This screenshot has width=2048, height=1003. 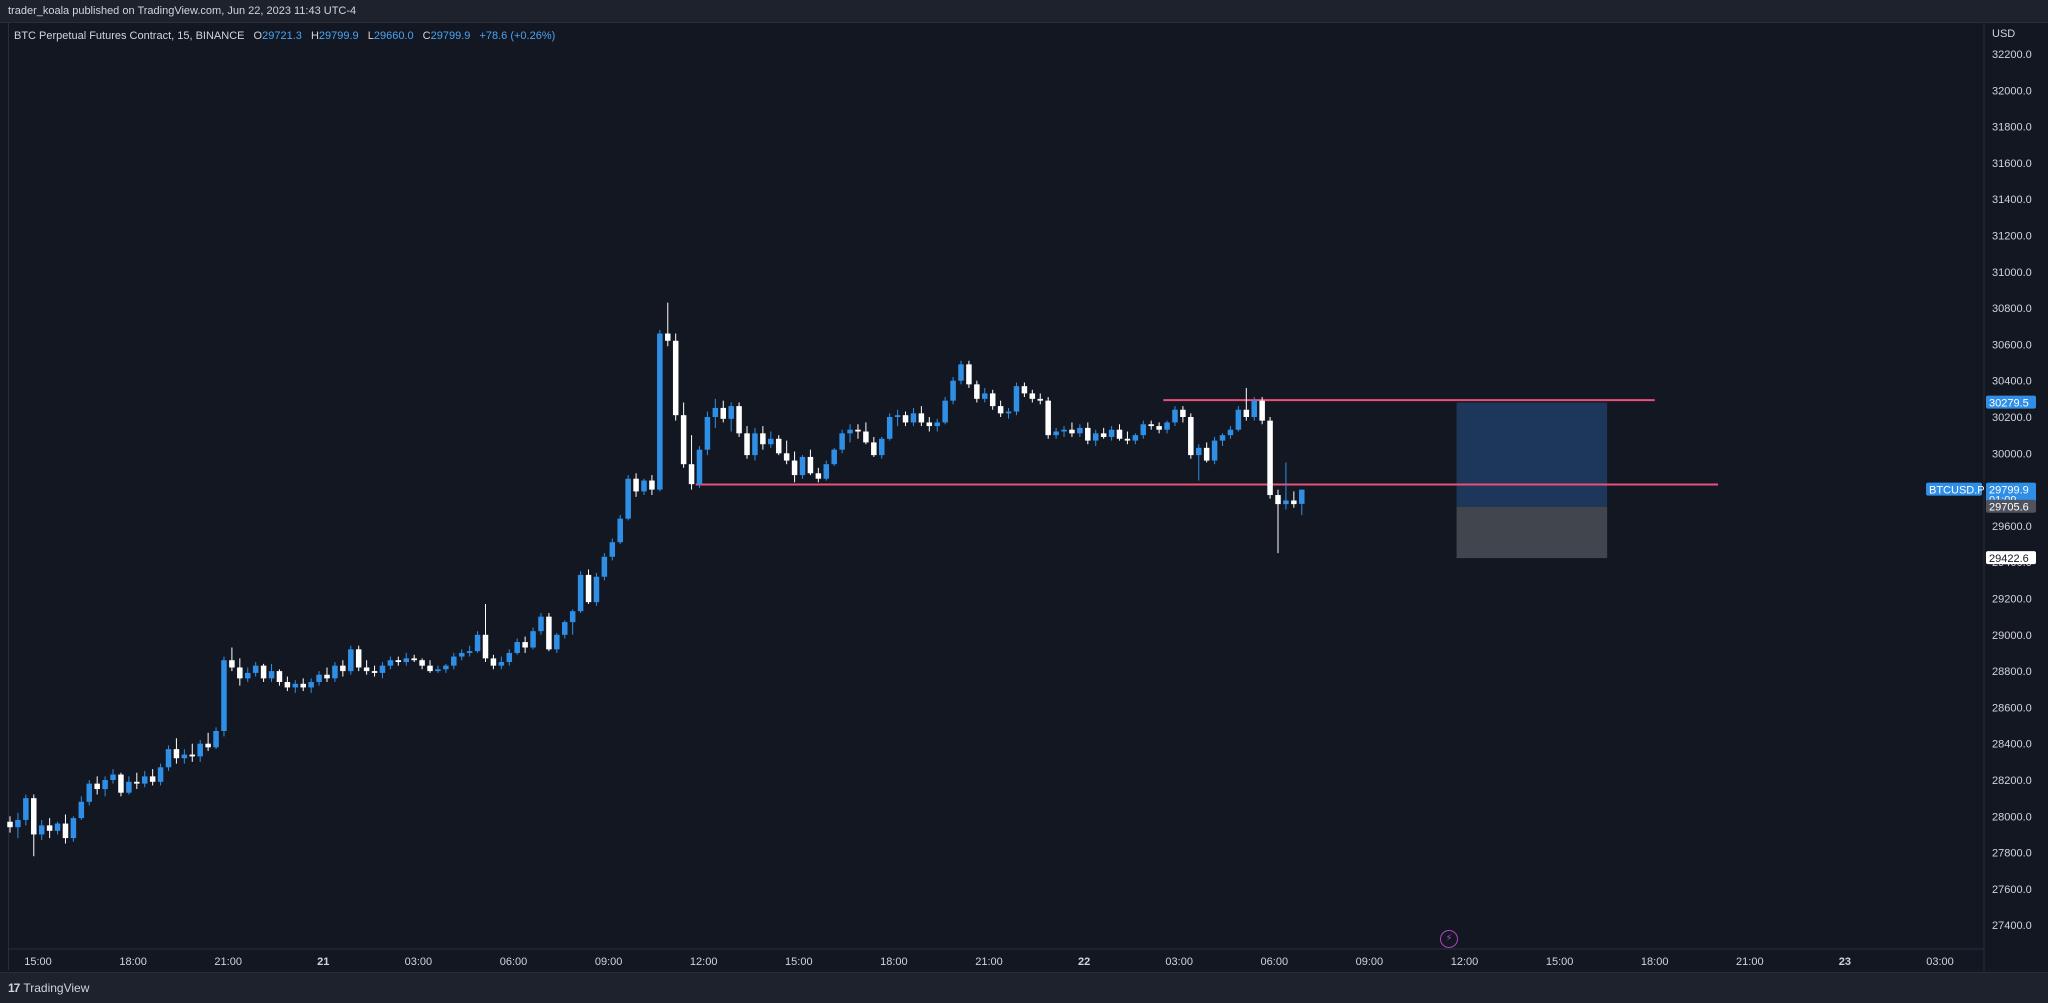 What do you see at coordinates (1449, 939) in the screenshot?
I see `lightning-icon: ⚡` at bounding box center [1449, 939].